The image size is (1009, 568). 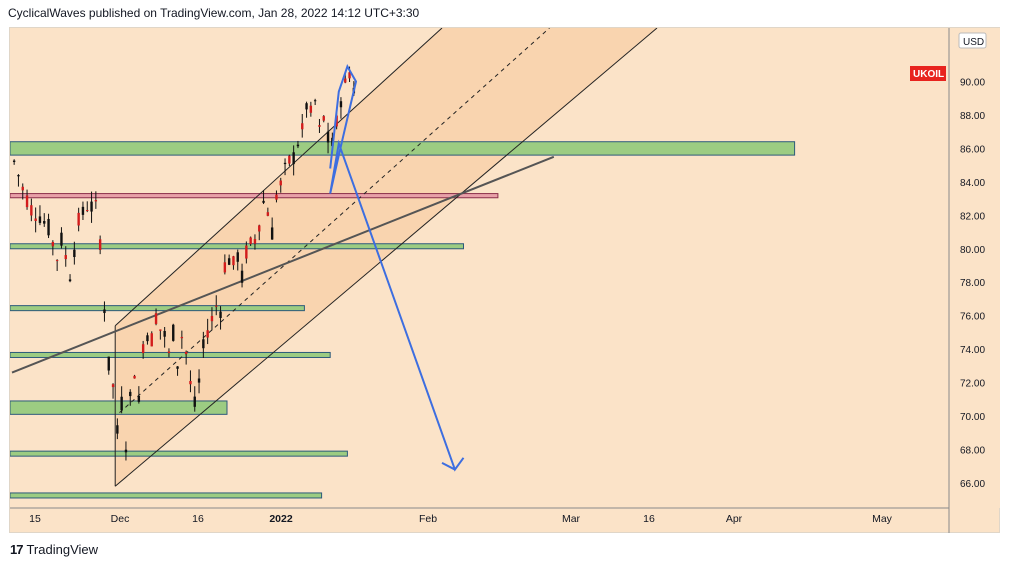 I want to click on y-tick-label: 76.00, so click(x=972, y=317).